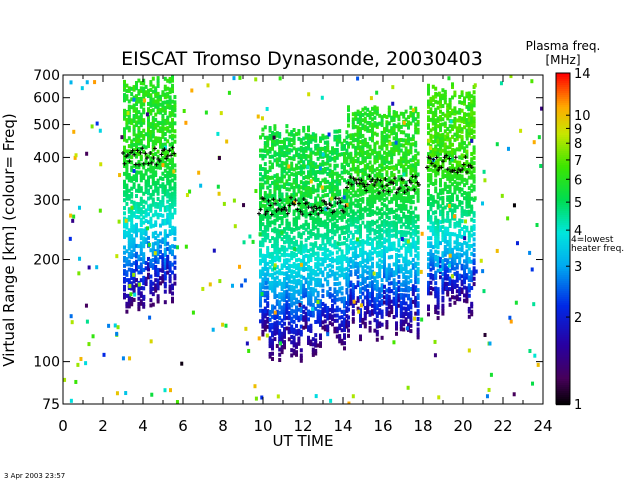 The width and height of the screenshot is (640, 480). Describe the element at coordinates (9, 239) in the screenshot. I see `y-axis-label-text: Virtual Range [km] (colour= Freq)` at that location.